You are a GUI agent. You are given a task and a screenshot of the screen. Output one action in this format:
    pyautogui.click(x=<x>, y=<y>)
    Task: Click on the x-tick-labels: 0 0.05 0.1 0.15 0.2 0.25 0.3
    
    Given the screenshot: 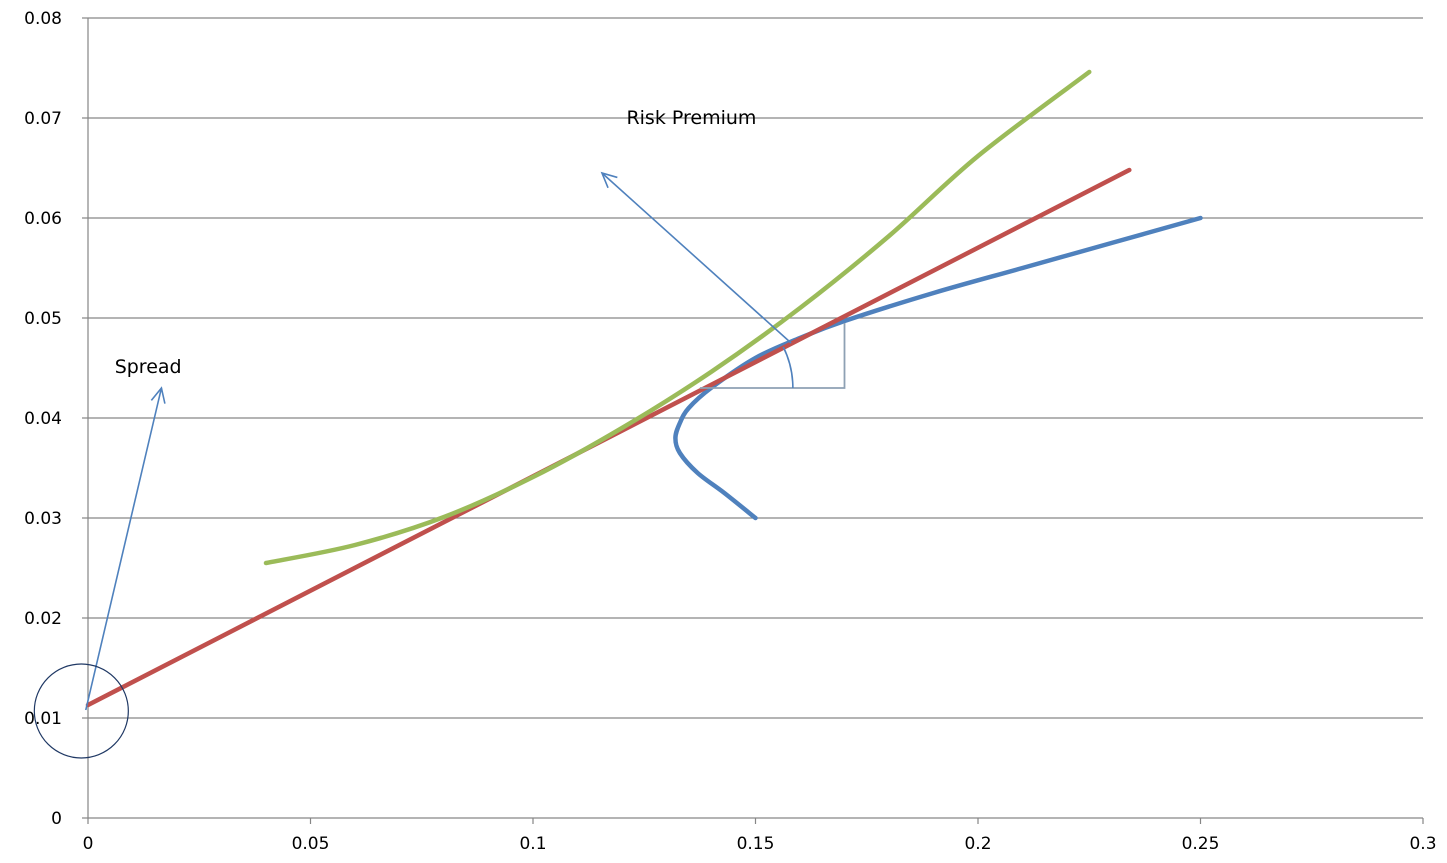 What is the action you would take?
    pyautogui.click(x=760, y=844)
    